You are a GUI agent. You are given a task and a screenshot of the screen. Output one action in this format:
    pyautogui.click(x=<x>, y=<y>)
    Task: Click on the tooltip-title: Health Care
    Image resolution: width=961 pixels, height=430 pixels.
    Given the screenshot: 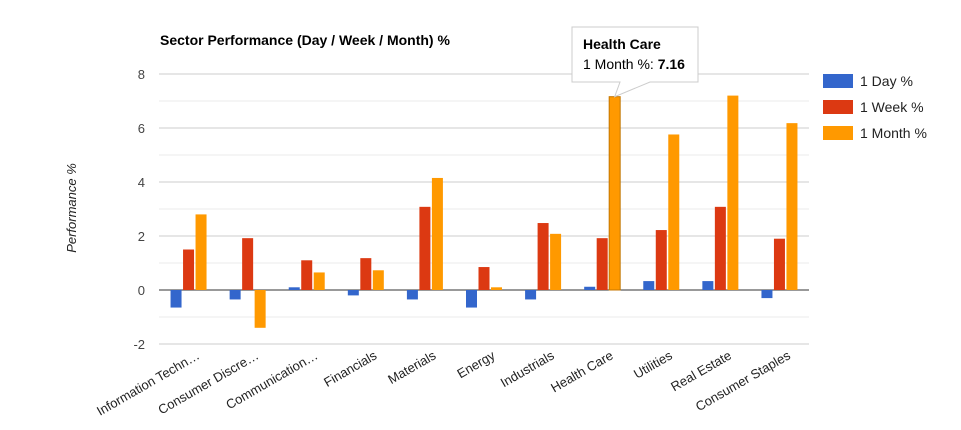 What is the action you would take?
    pyautogui.click(x=622, y=44)
    